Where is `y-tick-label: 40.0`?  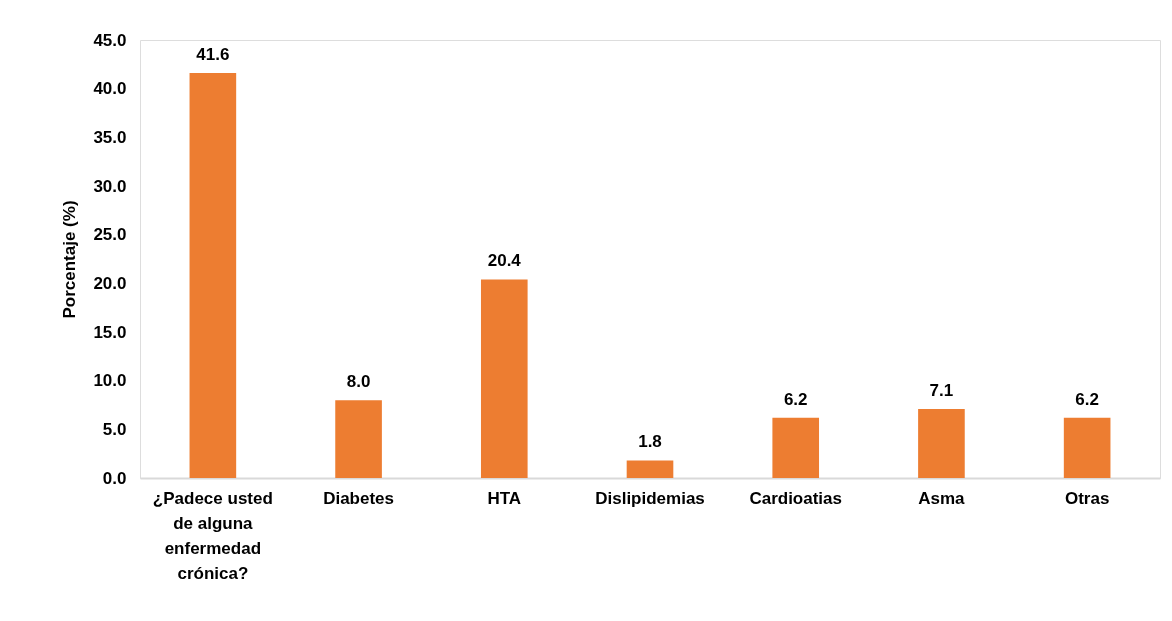
y-tick-label: 40.0 is located at coordinates (110, 89).